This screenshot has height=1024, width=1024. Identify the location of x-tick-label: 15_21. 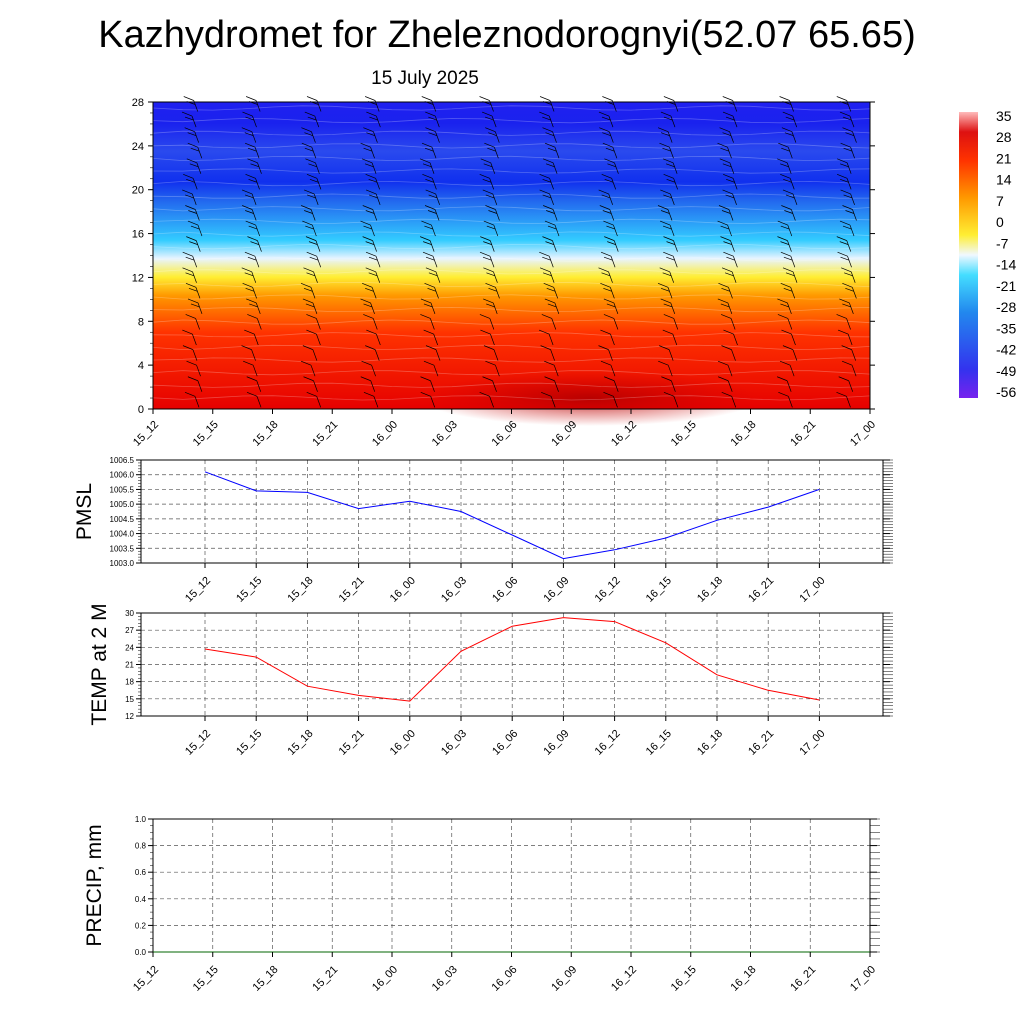
(325, 979).